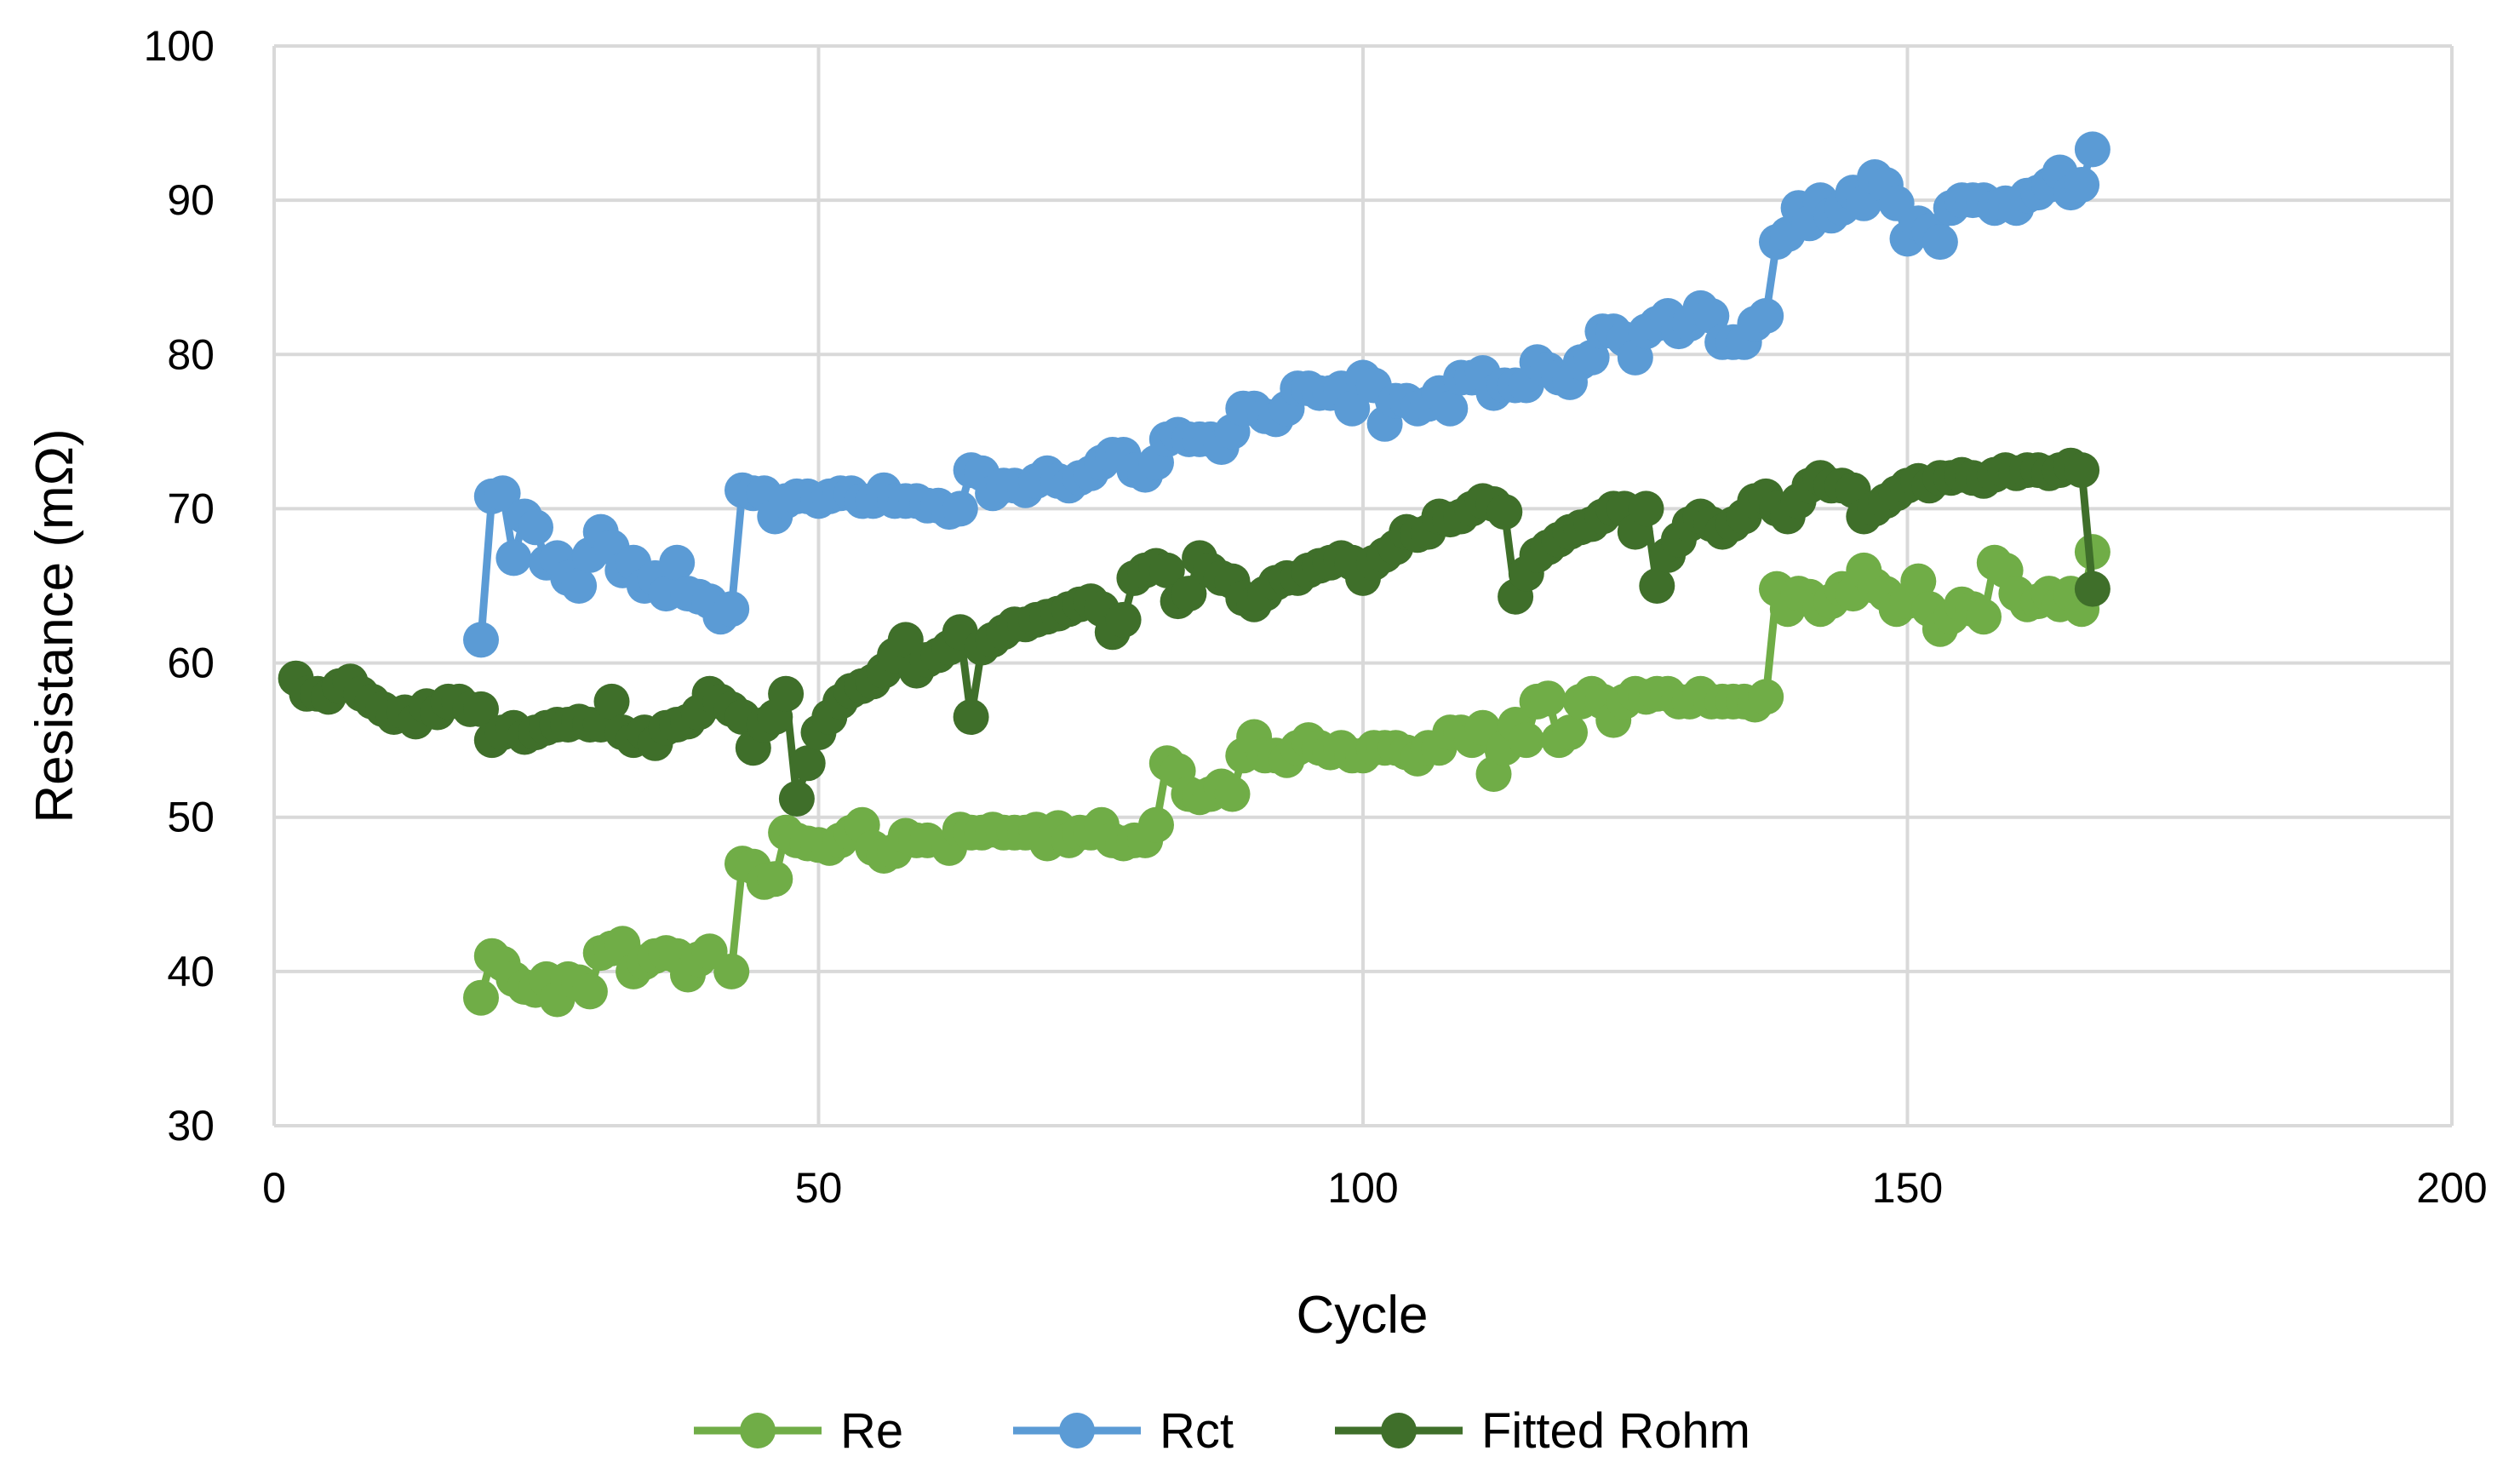 The width and height of the screenshot is (2520, 1474). Describe the element at coordinates (819, 1188) in the screenshot. I see `x-tick-label: 50` at that location.